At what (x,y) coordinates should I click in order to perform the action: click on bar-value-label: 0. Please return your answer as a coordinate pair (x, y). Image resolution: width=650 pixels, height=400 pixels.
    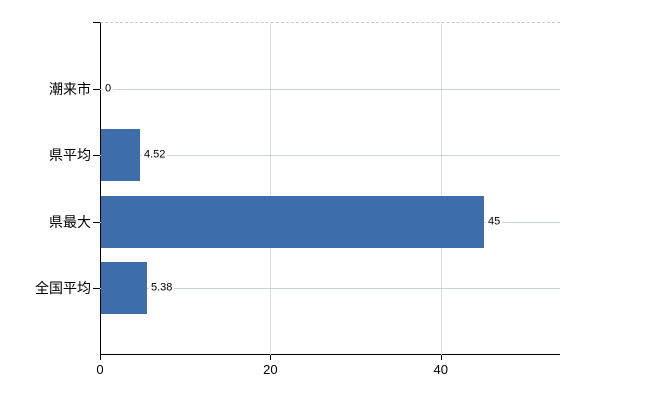
    Looking at the image, I should click on (108, 89).